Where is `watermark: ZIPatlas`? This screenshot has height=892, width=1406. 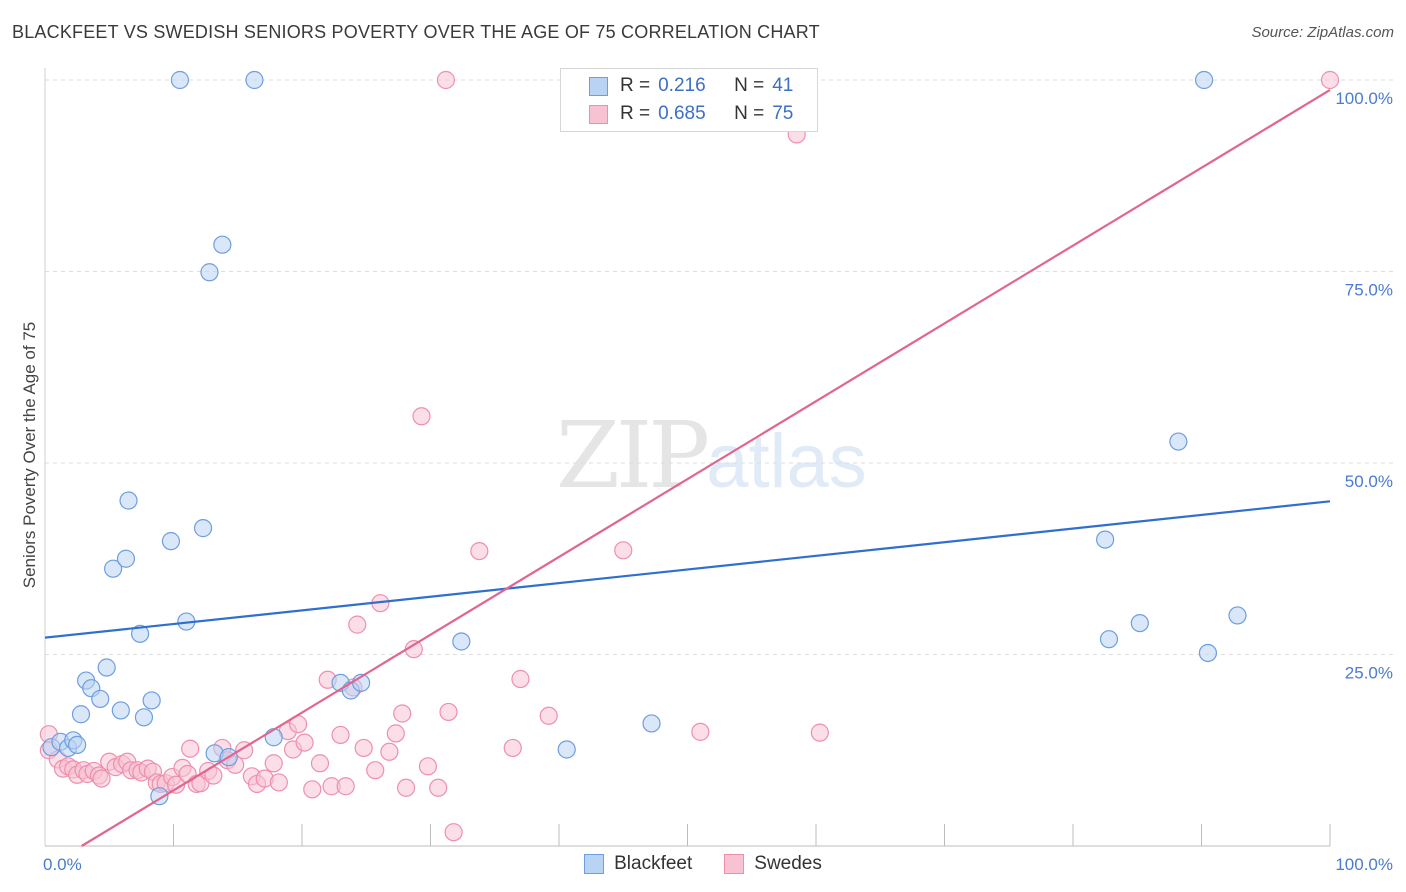 watermark: ZIPatlas is located at coordinates (711, 455).